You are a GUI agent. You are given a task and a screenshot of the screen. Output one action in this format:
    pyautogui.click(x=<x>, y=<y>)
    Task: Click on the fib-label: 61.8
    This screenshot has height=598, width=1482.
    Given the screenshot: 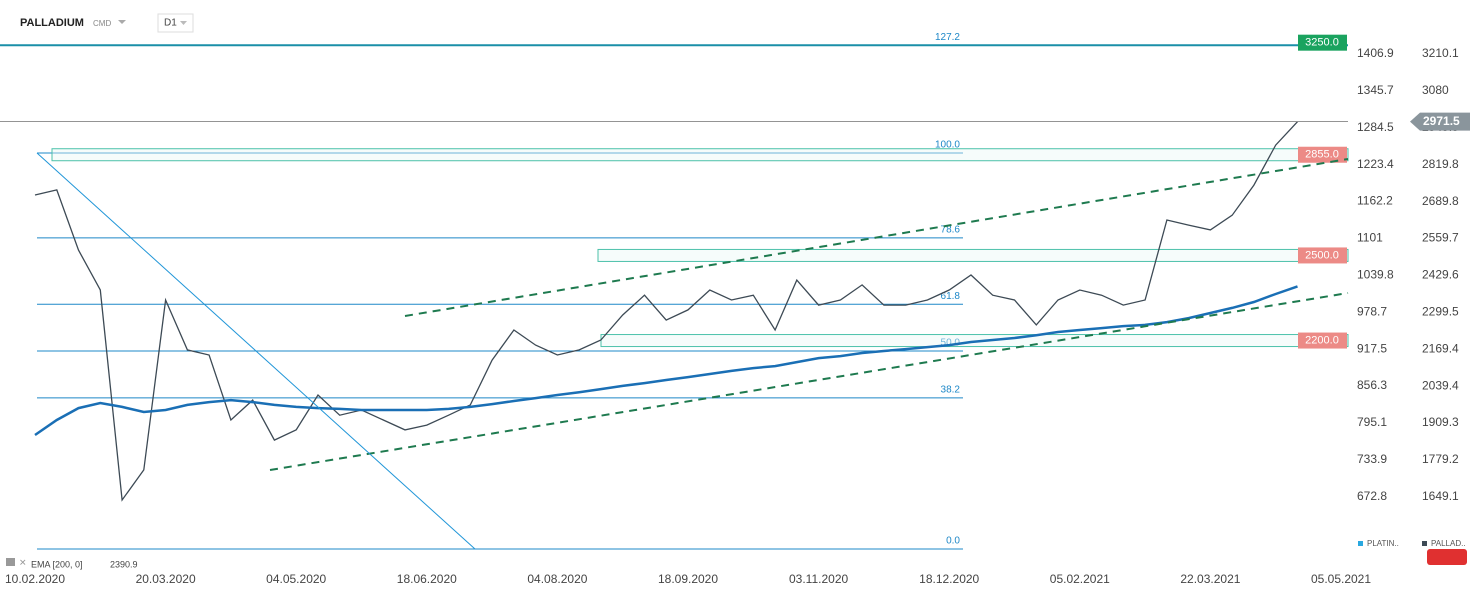 What is the action you would take?
    pyautogui.click(x=951, y=296)
    